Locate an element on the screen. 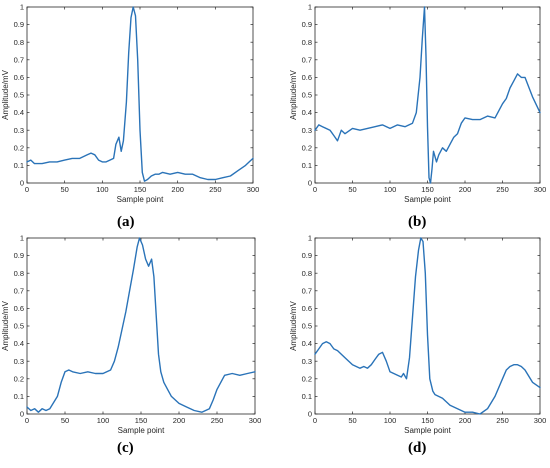  y-tick-label-a-0_1: 0.1 is located at coordinates (19, 165).